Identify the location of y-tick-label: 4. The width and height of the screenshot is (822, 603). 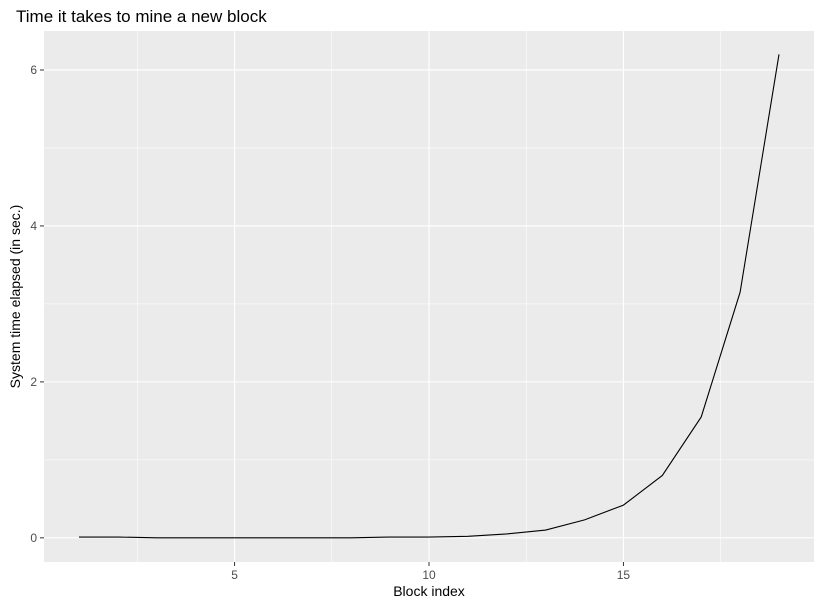
(33, 226).